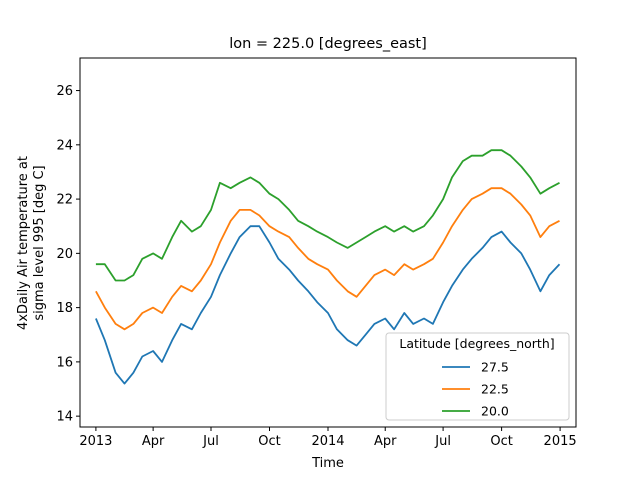 Image resolution: width=640 pixels, height=480 pixels. What do you see at coordinates (23, 243) in the screenshot?
I see `y-axis-title-line-1: 4xDaily Air temperature at` at bounding box center [23, 243].